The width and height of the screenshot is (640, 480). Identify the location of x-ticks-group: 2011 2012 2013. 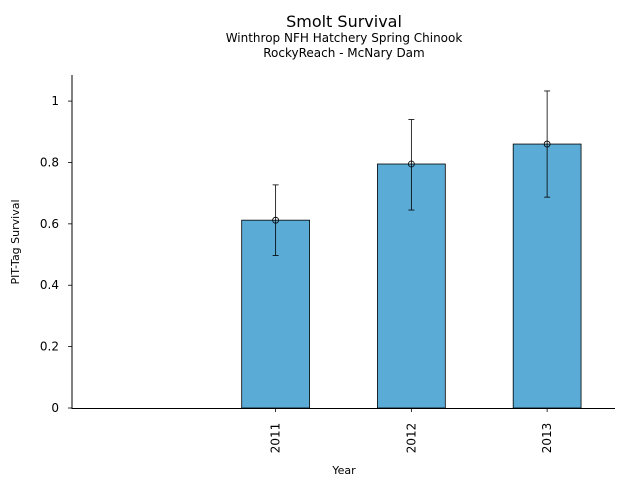
(411, 431).